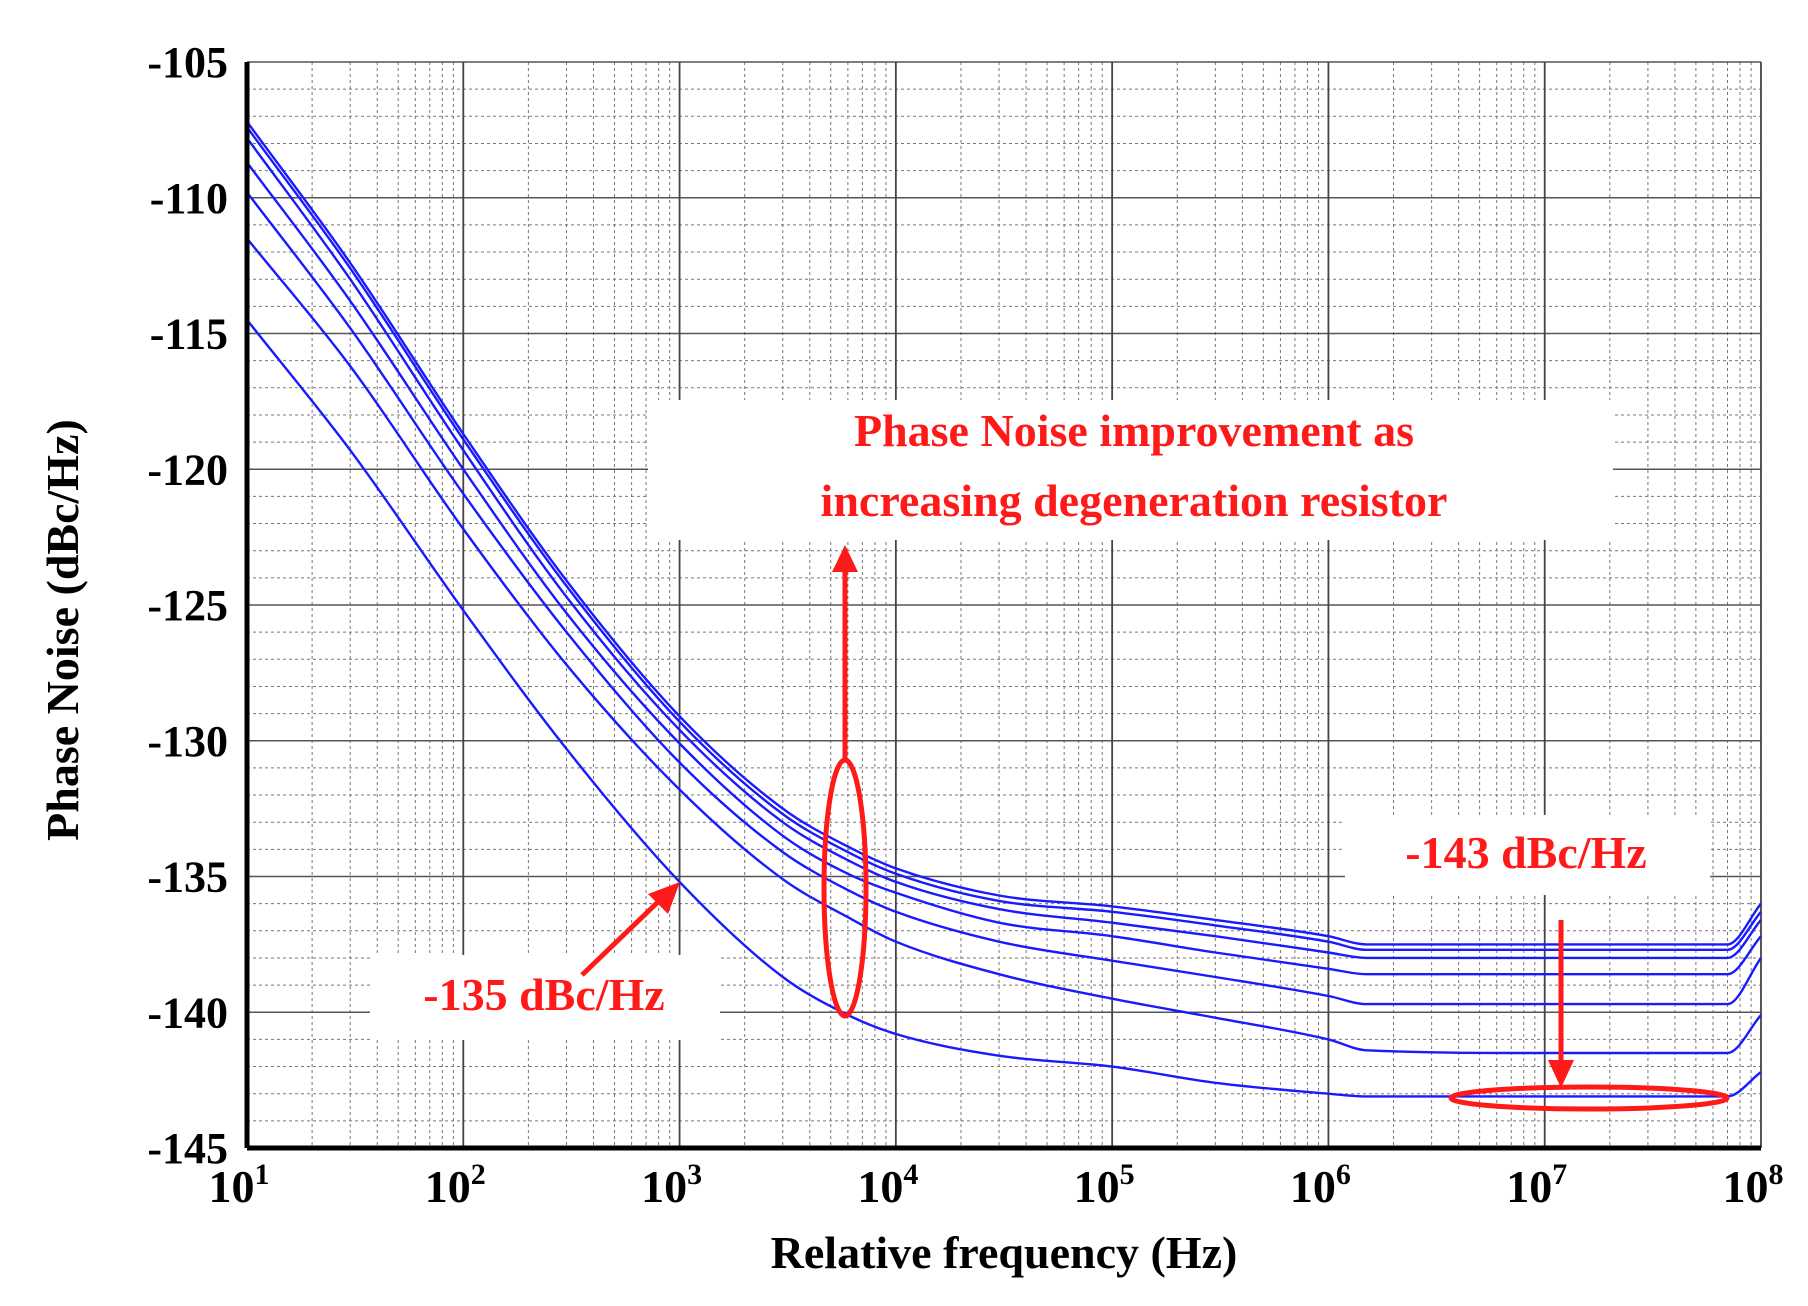  What do you see at coordinates (543, 994) in the screenshot?
I see `annotation-135-label: -135 dBc/Hz` at bounding box center [543, 994].